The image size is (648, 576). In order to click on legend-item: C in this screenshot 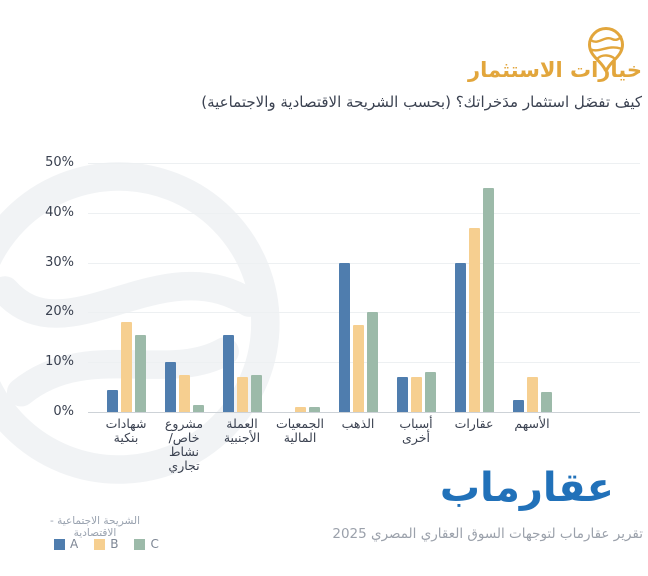, I will do `click(146, 544)`.